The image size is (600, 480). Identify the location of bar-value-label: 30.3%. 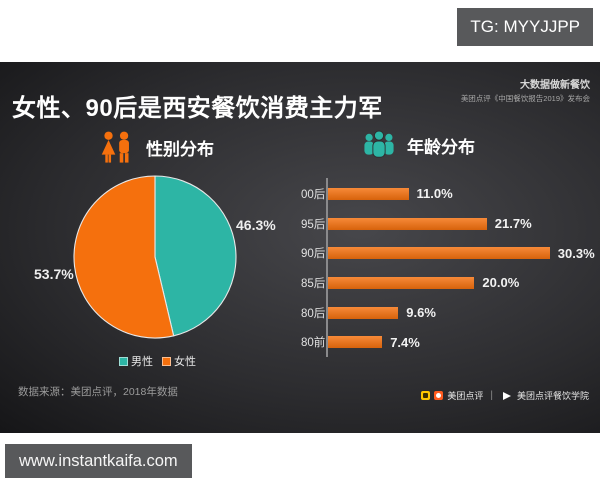
(576, 253).